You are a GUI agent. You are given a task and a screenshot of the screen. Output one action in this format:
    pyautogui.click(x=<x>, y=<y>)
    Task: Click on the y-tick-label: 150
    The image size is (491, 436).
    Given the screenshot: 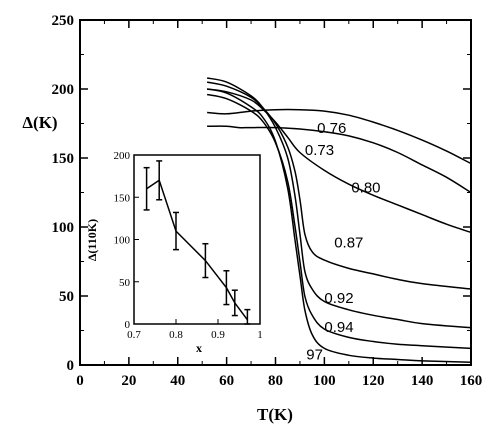 What is the action you would take?
    pyautogui.click(x=63, y=159)
    